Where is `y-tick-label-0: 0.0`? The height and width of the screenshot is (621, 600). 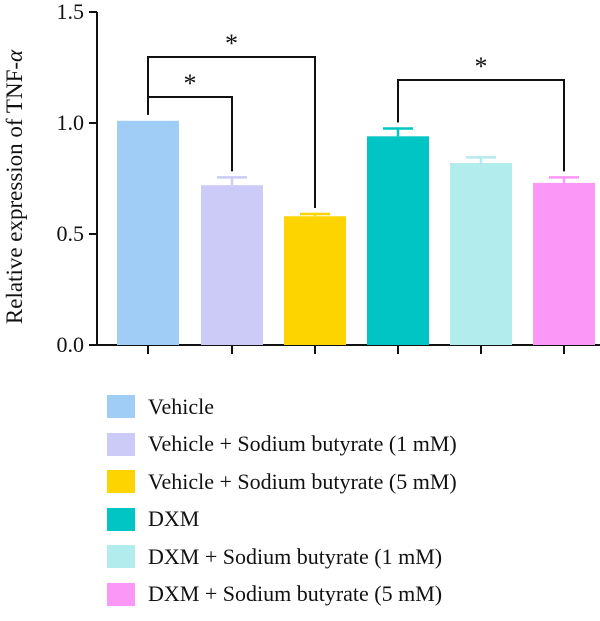 y-tick-label-0: 0.0 is located at coordinates (71, 344).